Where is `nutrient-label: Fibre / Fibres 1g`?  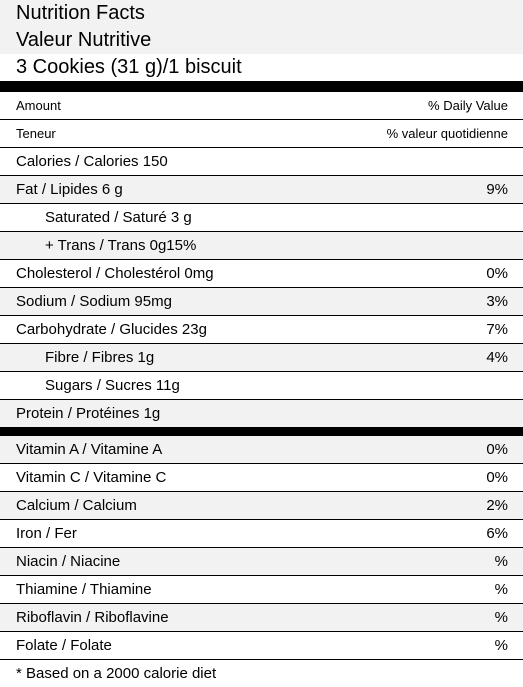 nutrient-label: Fibre / Fibres 1g is located at coordinates (100, 357).